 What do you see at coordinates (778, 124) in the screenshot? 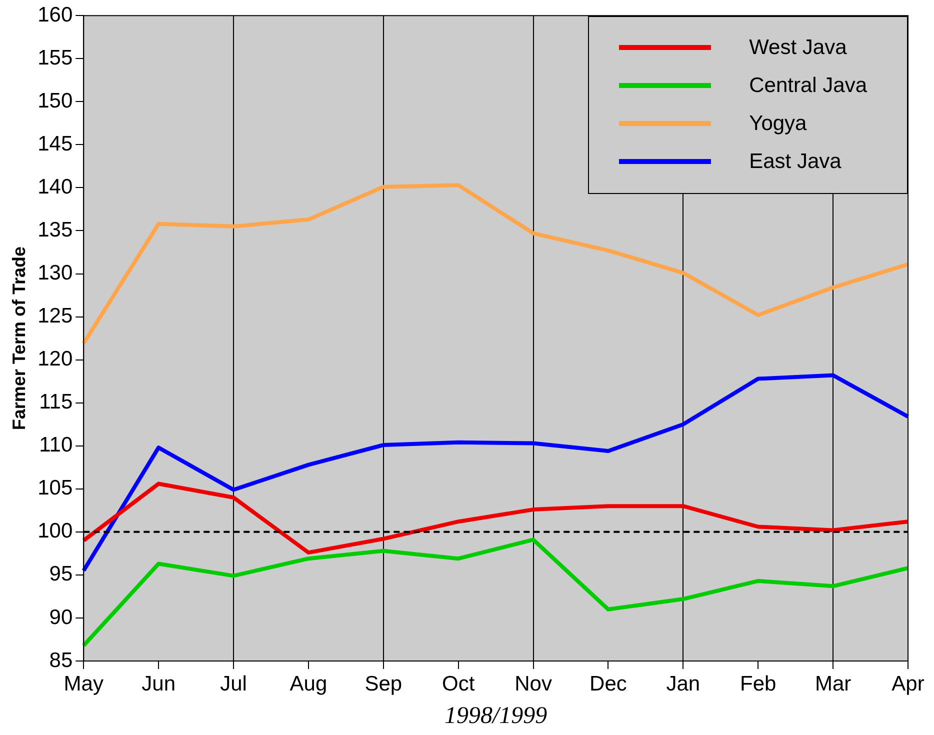
I see `legend-label: Yogya` at bounding box center [778, 124].